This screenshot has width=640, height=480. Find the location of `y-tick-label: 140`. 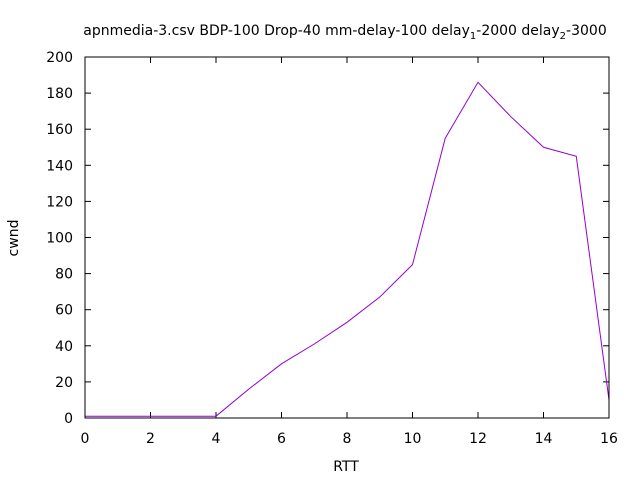

y-tick-label: 140 is located at coordinates (59, 166).